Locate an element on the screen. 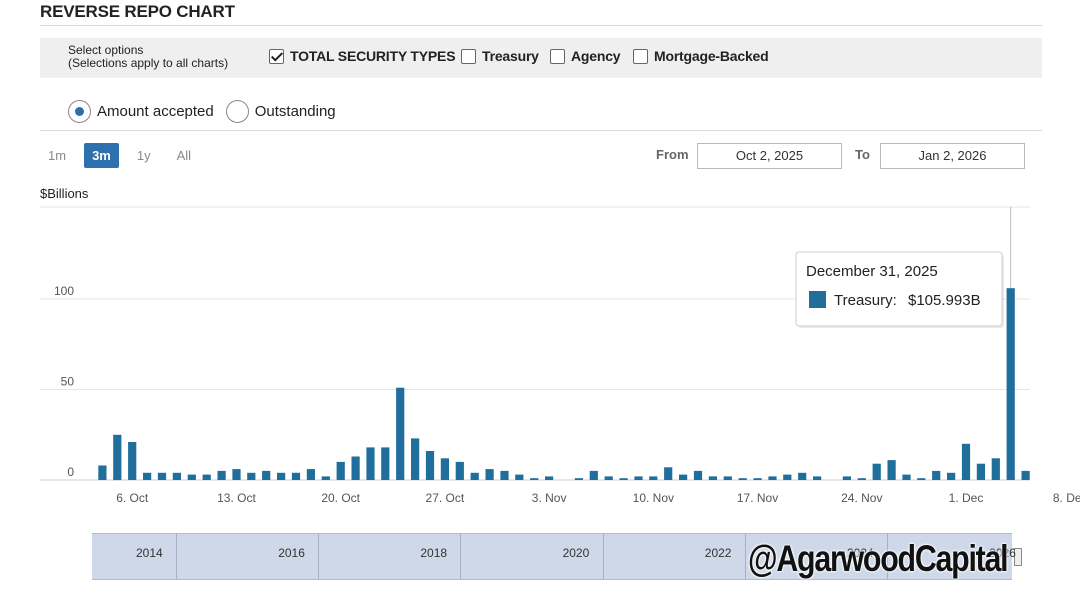  range-all-button: All is located at coordinates (184, 155).